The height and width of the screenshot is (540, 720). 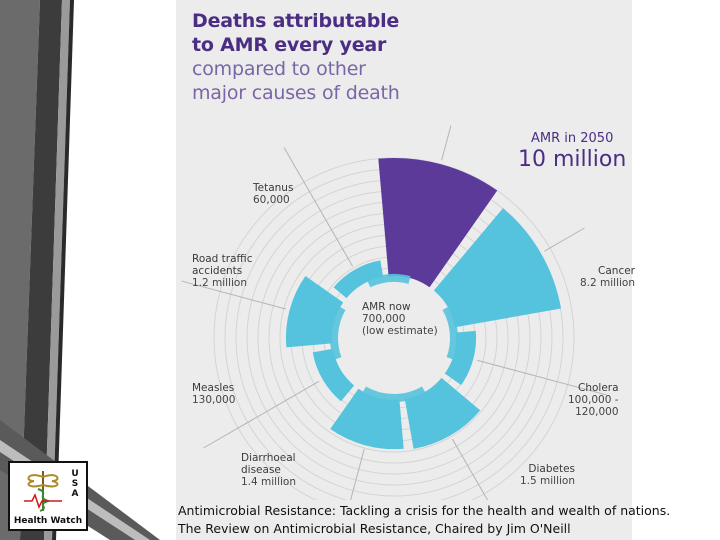 I want to click on road-traffic-value: 1.2 million, so click(x=220, y=283).